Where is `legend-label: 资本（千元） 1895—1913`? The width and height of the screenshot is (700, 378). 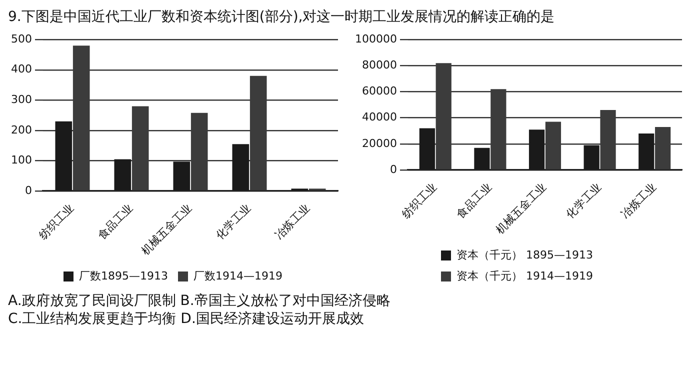
legend-label: 资本（千元） 1895—1913 is located at coordinates (525, 255).